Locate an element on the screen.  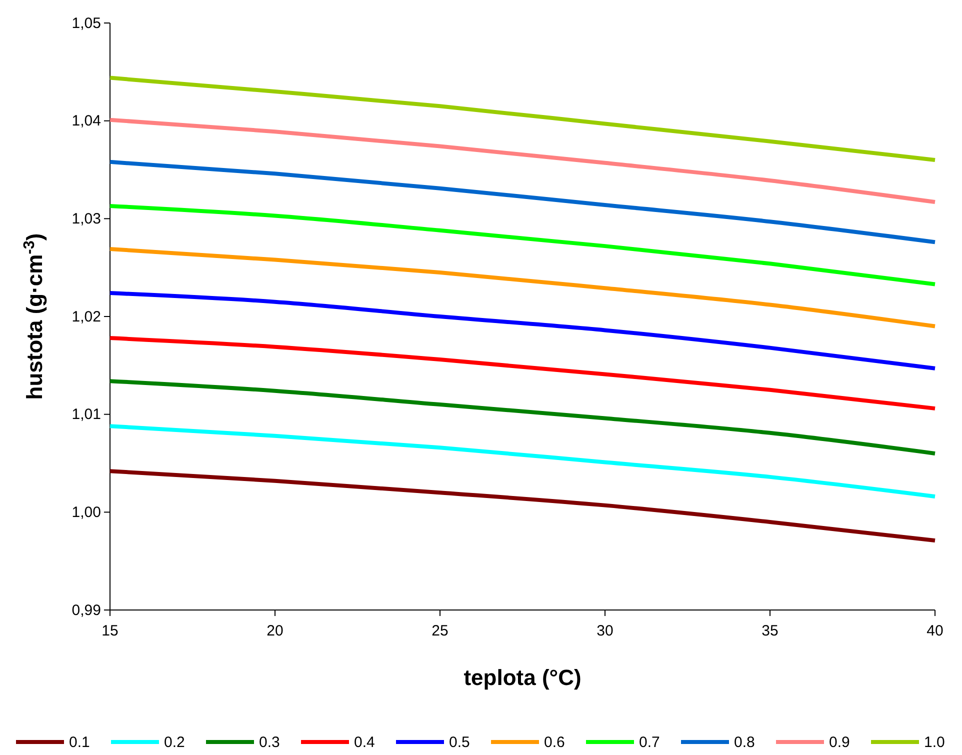
y-tick-label: 1,05 is located at coordinates (86, 23).